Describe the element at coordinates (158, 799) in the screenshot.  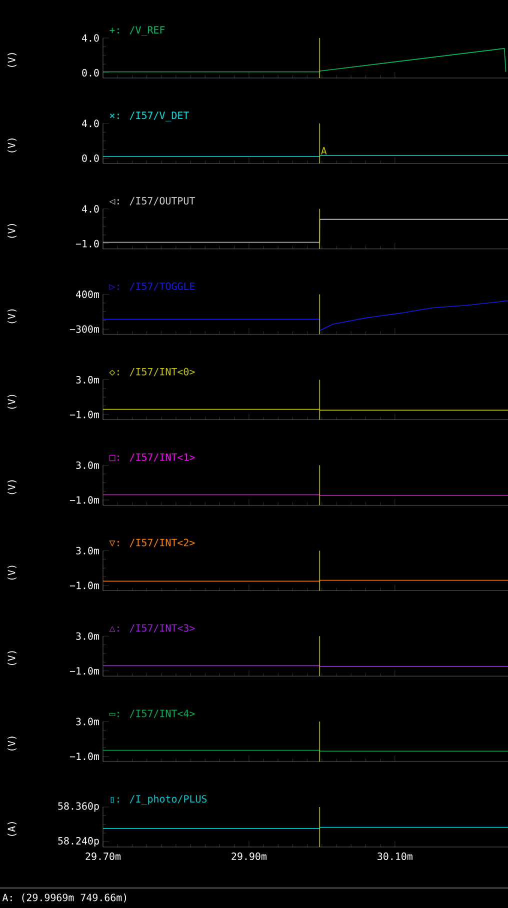
I see `text: ▯: /I_photo/PLUS` at that location.